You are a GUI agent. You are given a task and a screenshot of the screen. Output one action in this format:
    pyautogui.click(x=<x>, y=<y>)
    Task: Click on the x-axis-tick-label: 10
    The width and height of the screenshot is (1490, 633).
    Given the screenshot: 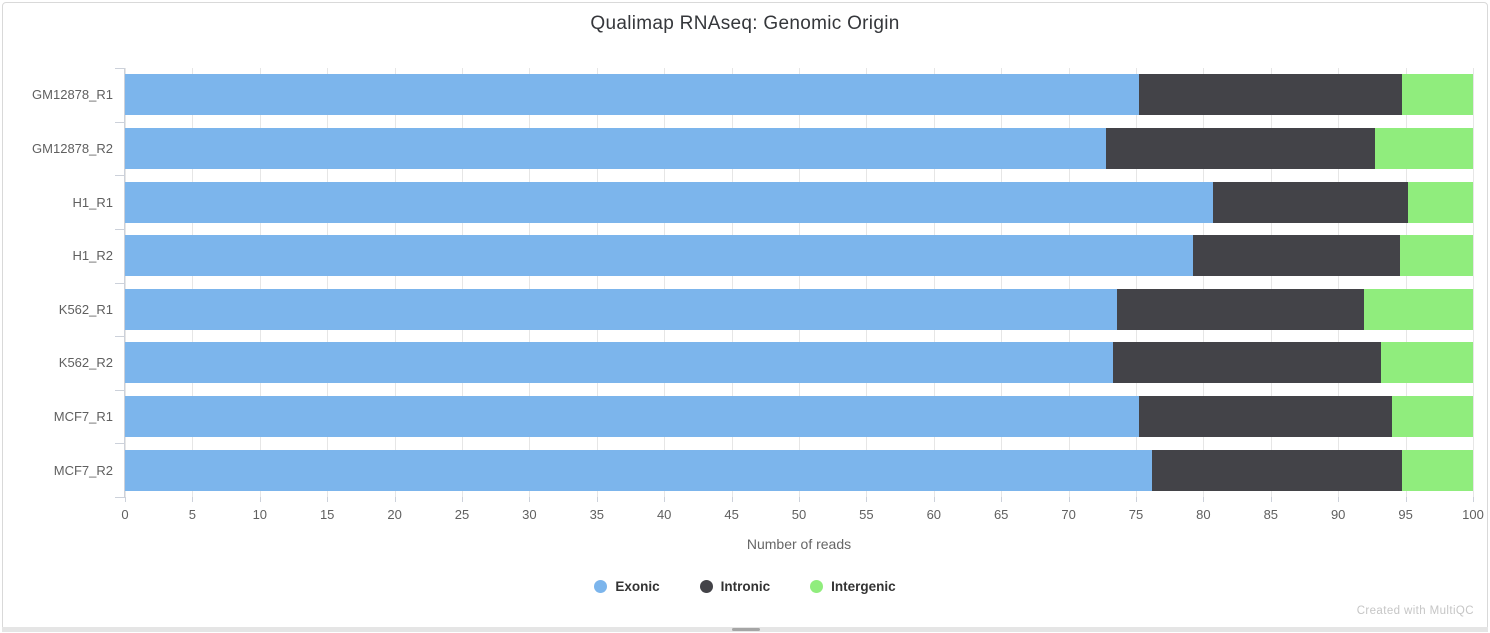 What is the action you would take?
    pyautogui.click(x=260, y=514)
    